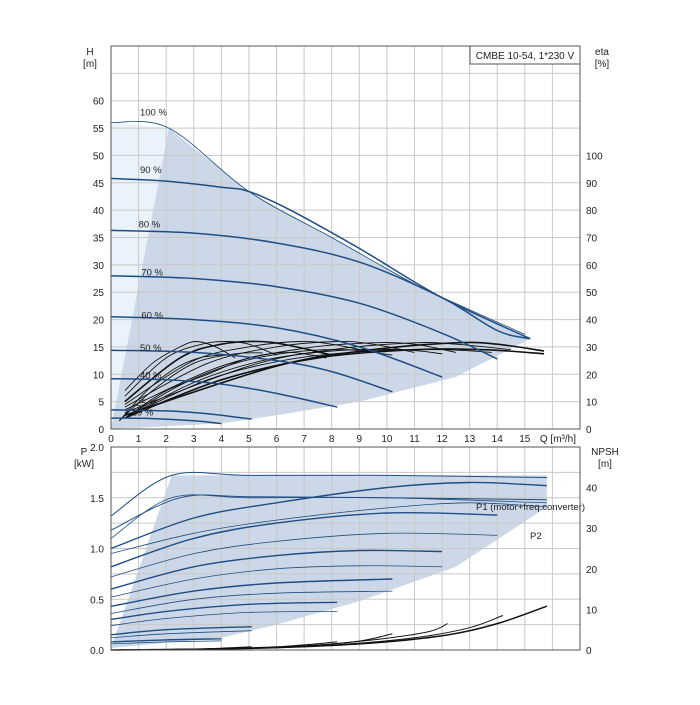 This screenshot has width=700, height=705. Describe the element at coordinates (592, 239) in the screenshot. I see `eta-tick-label: 70` at that location.